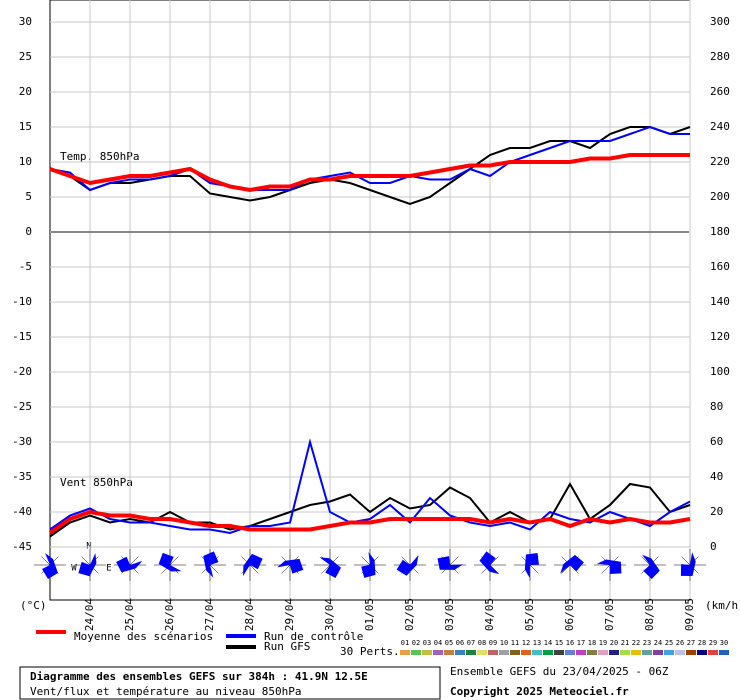 This screenshot has width=740, height=700. What do you see at coordinates (724, 643) in the screenshot?
I see `pert-label: 30` at bounding box center [724, 643].